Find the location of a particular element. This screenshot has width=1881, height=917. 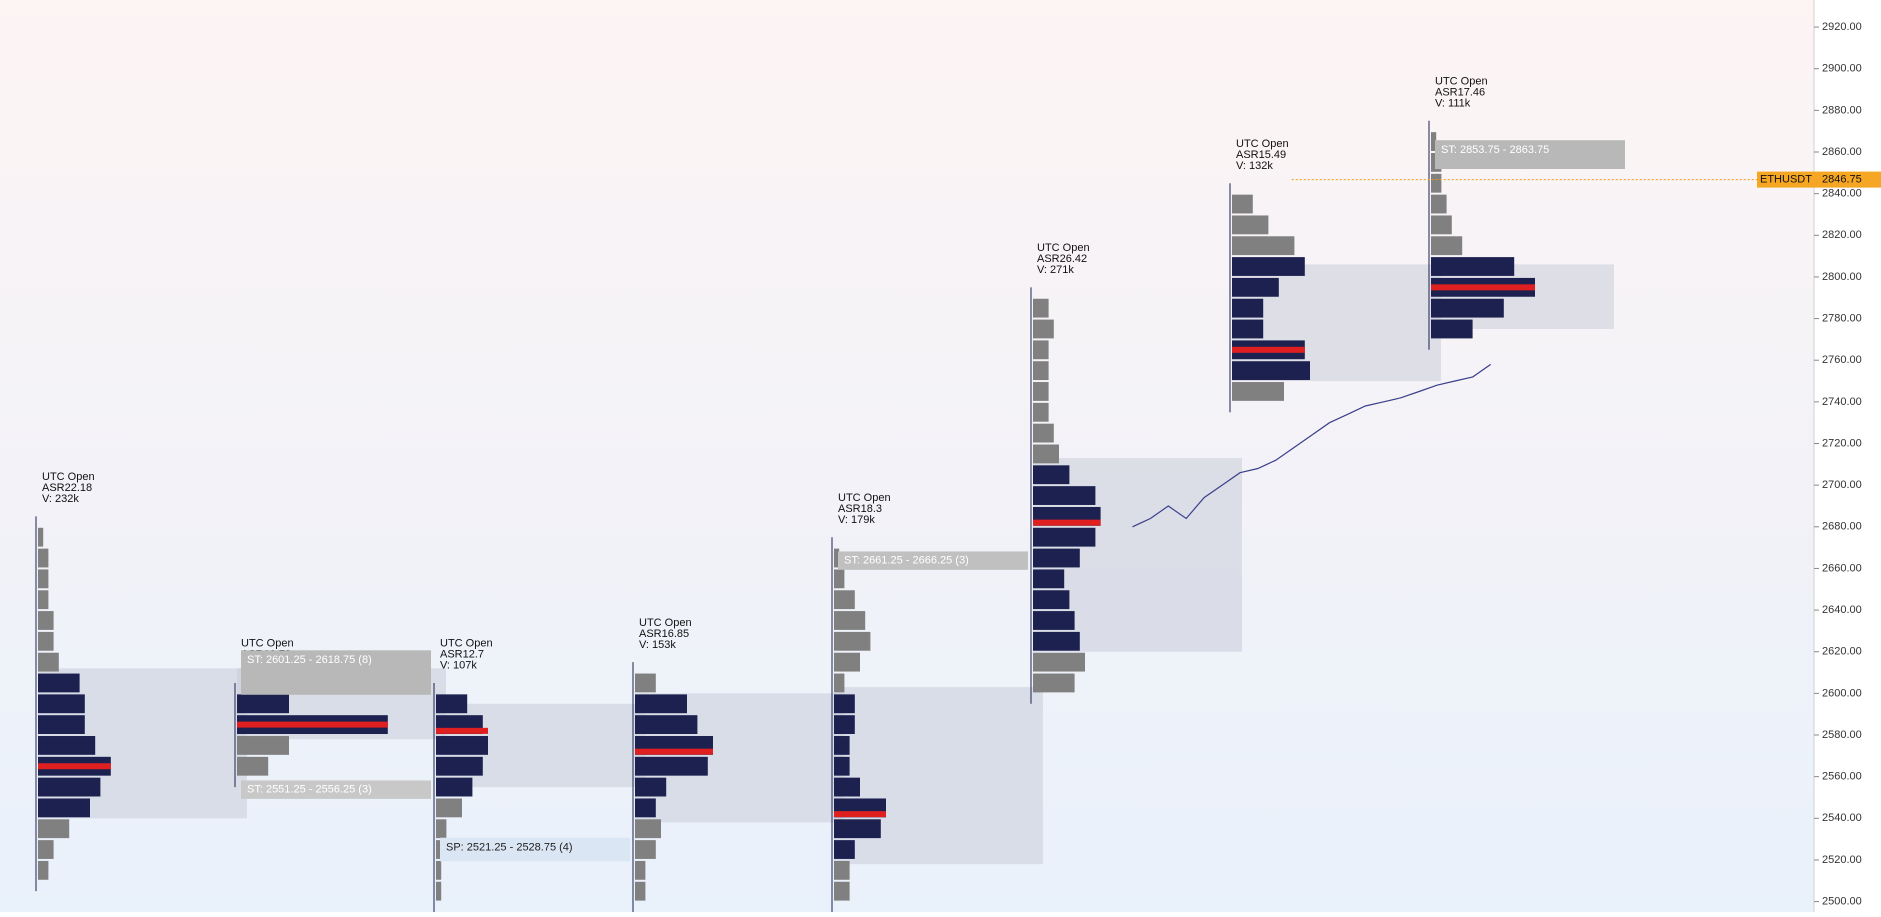

session-volume: V: 232k is located at coordinates (60, 499).